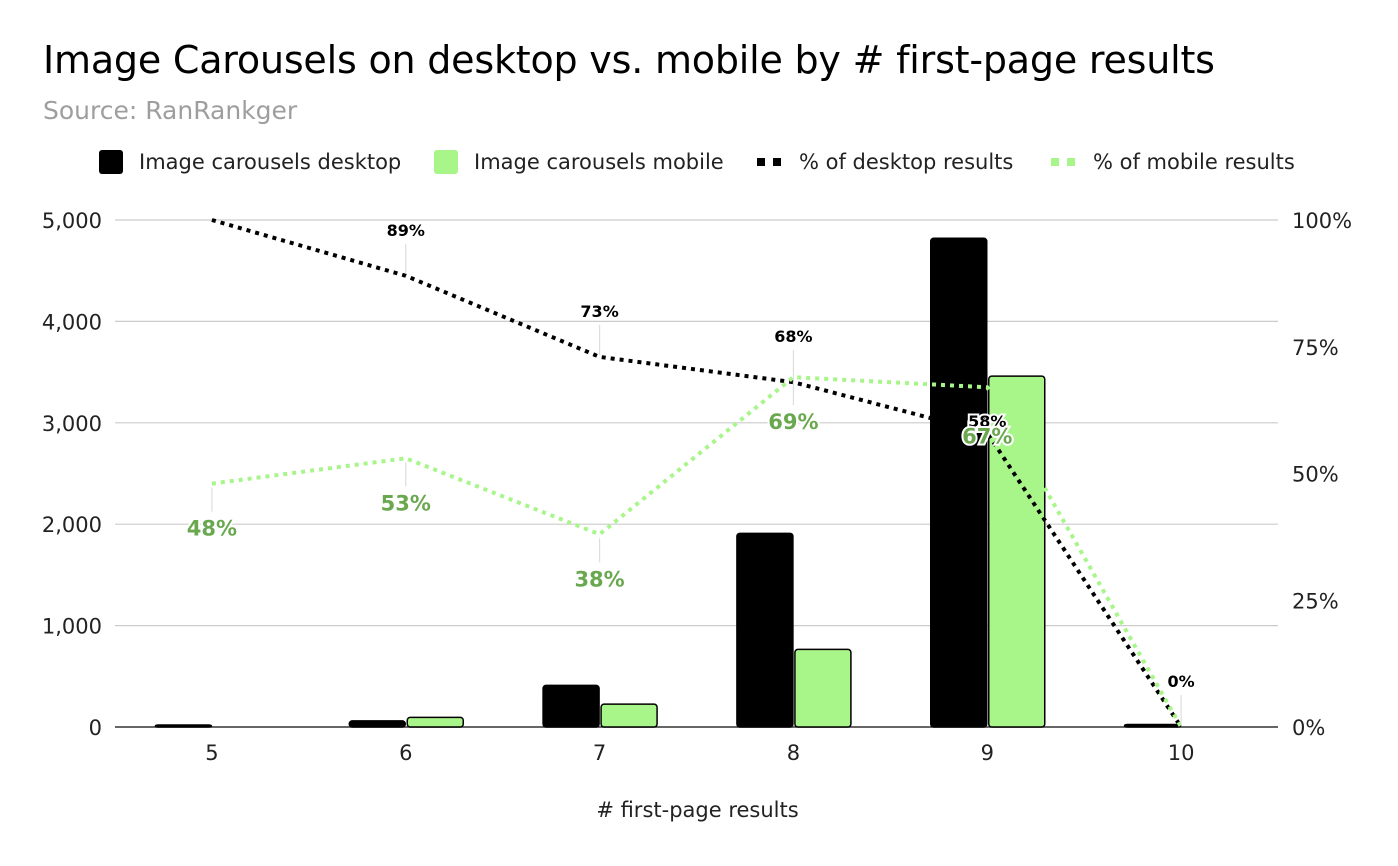  Describe the element at coordinates (72, 221) in the screenshot. I see `y-axis-tick-label: 5,000` at that location.